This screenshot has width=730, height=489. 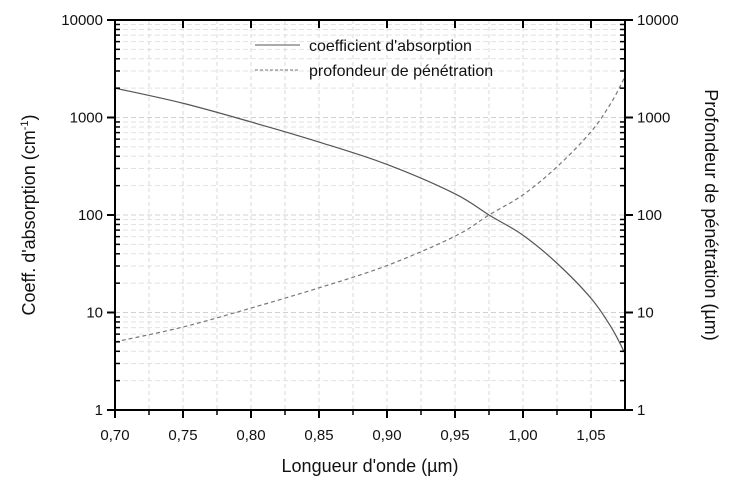 I want to click on x-tick-label: 0,90, so click(x=386, y=435).